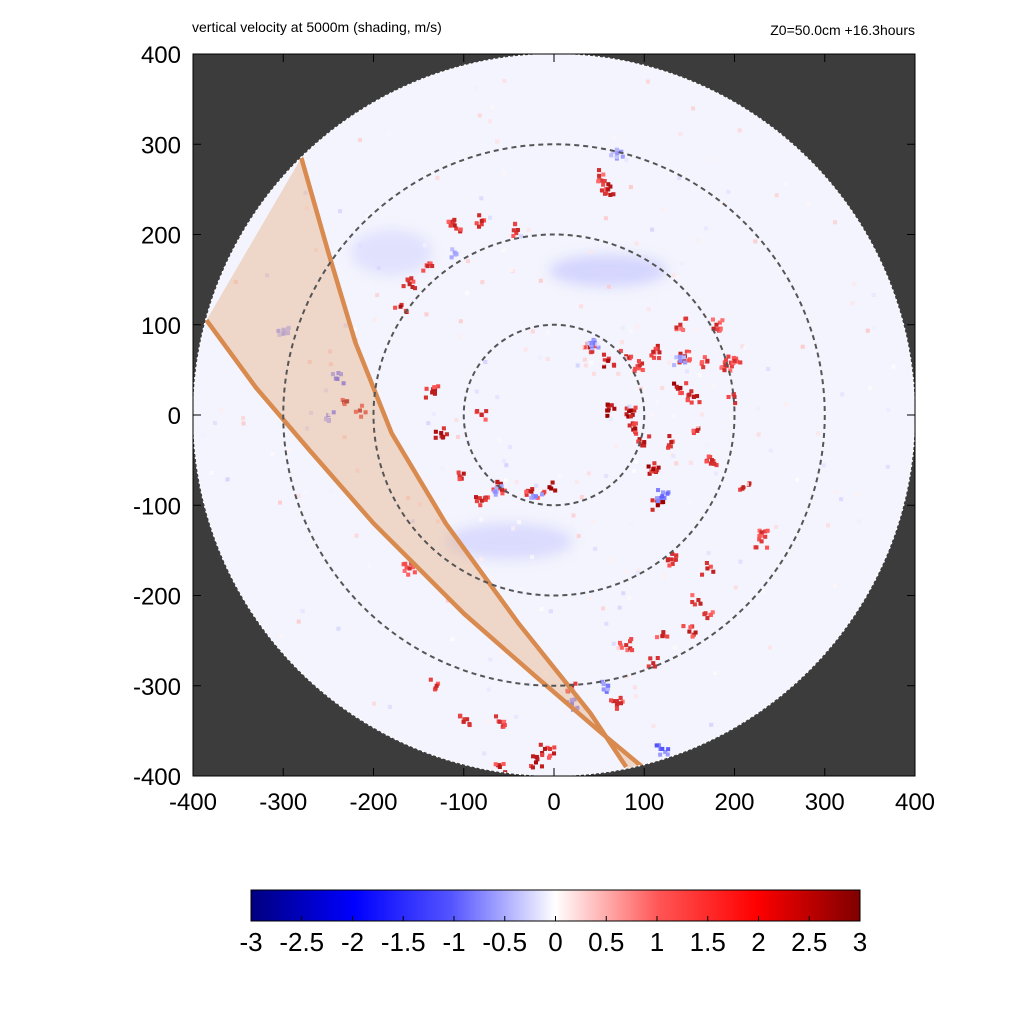 The image size is (1024, 1024). Describe the element at coordinates (403, 942) in the screenshot. I see `colorbar-tick-label: -1.5` at that location.